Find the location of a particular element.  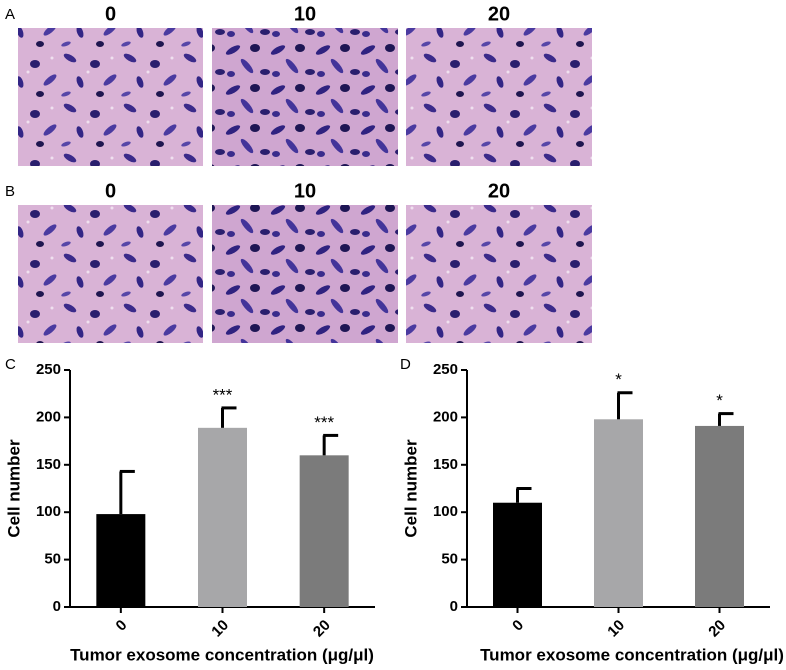

panel-label: D is located at coordinates (405, 364).